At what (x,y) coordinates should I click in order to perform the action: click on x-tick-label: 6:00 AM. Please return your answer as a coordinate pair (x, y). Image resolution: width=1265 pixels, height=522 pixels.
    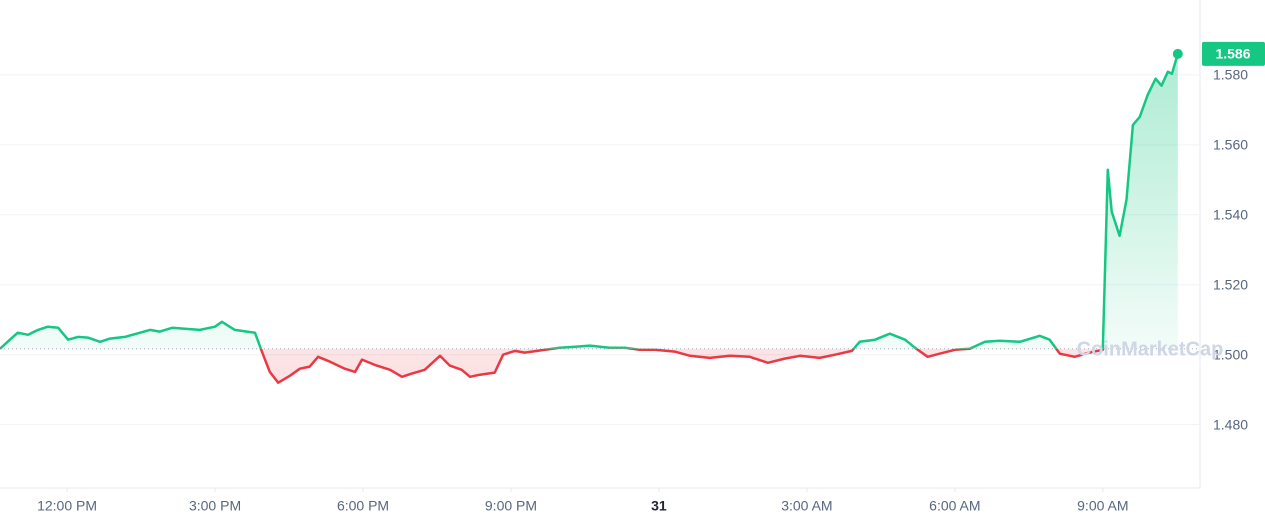
    Looking at the image, I should click on (954, 506).